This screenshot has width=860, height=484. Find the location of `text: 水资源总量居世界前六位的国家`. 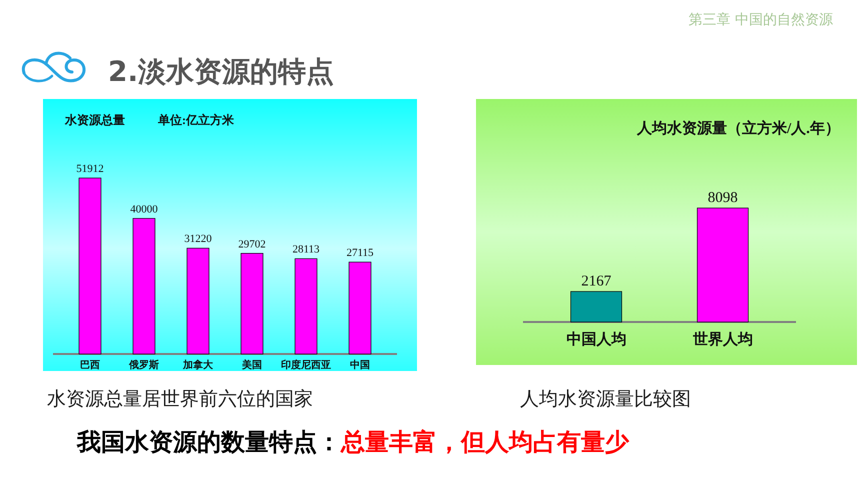

text: 水资源总量居世界前六位的国家 is located at coordinates (180, 399).